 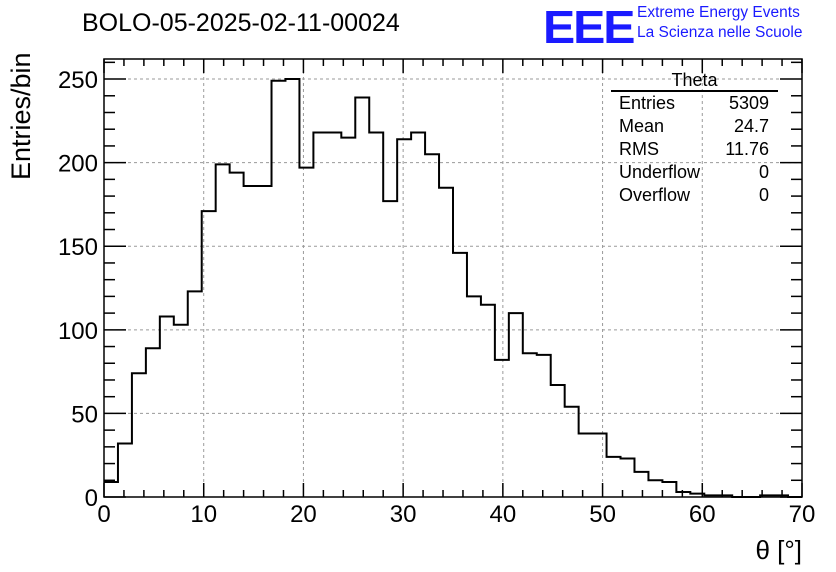 I want to click on y-tick-label: 200, so click(x=78, y=164).